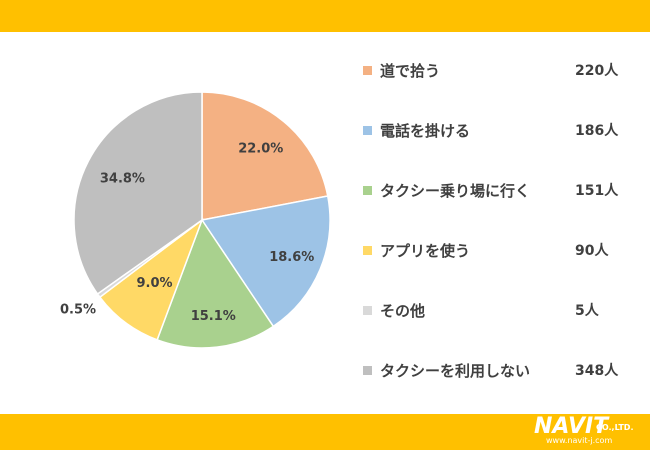  Describe the element at coordinates (587, 311) in the screenshot. I see `legend-count: 5人` at that location.